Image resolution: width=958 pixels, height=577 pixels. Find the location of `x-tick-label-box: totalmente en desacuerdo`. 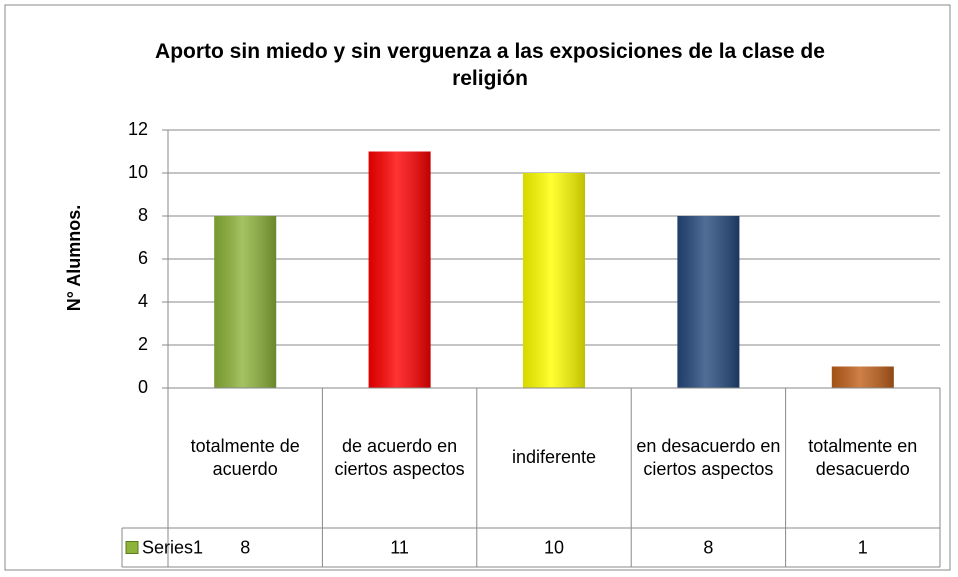

x-tick-label-box: totalmente en desacuerdo is located at coordinates (863, 457).